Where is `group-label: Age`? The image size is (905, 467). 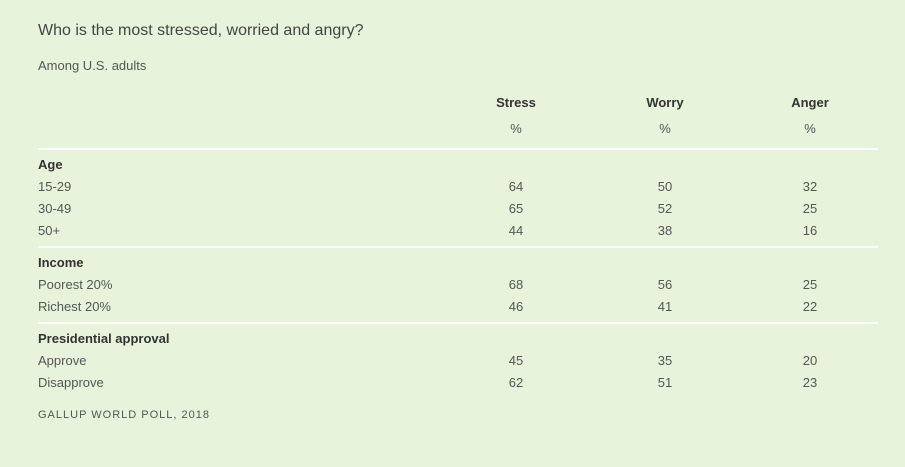 group-label: Age is located at coordinates (50, 164).